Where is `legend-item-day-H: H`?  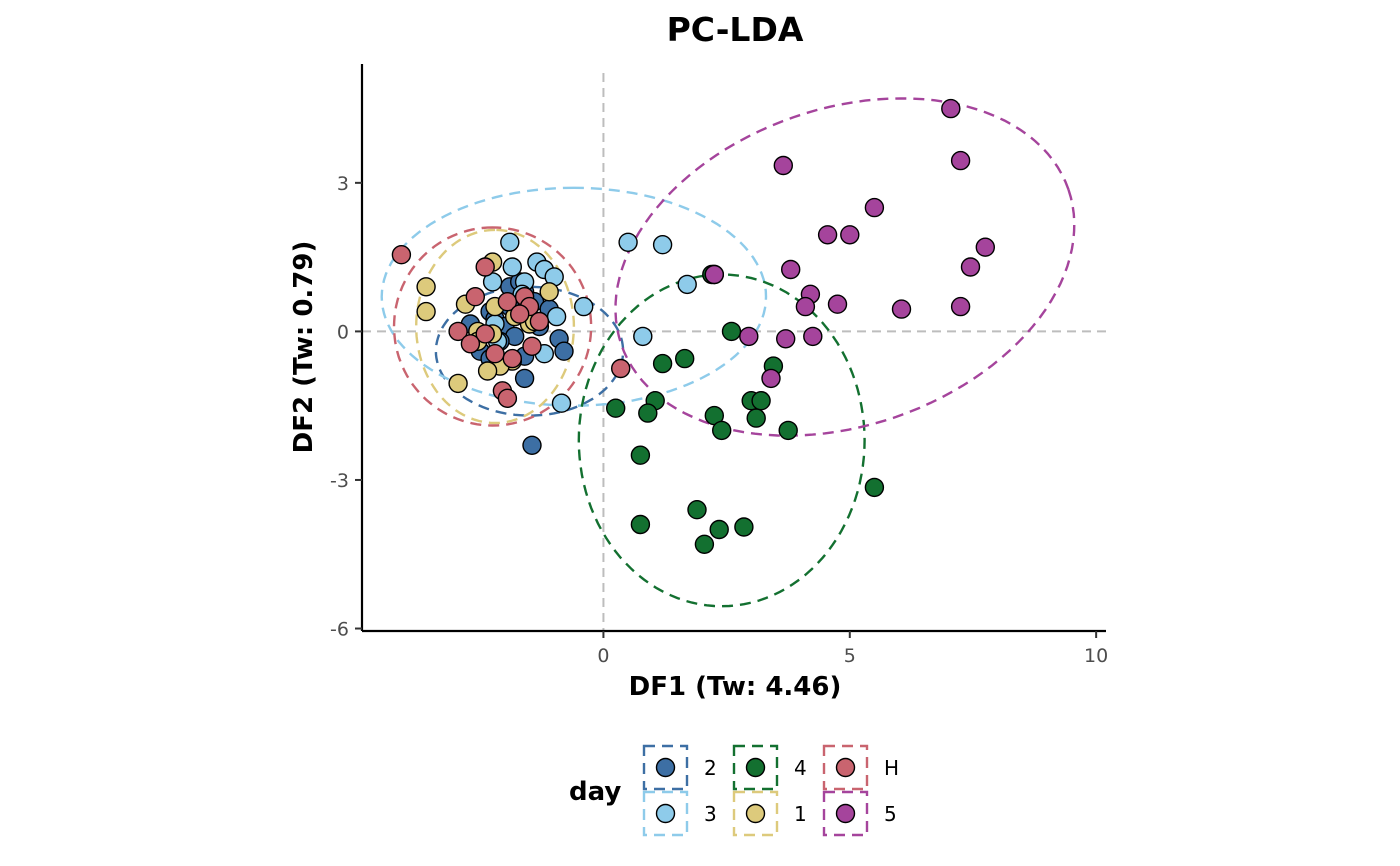 legend-item-day-H: H is located at coordinates (860, 767).